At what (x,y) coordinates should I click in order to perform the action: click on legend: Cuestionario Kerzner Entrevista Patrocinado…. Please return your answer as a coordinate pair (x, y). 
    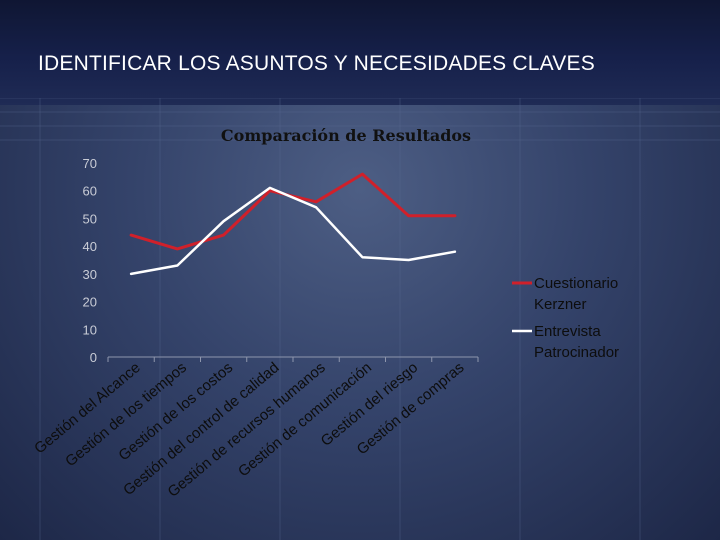
    Looking at the image, I should click on (565, 318).